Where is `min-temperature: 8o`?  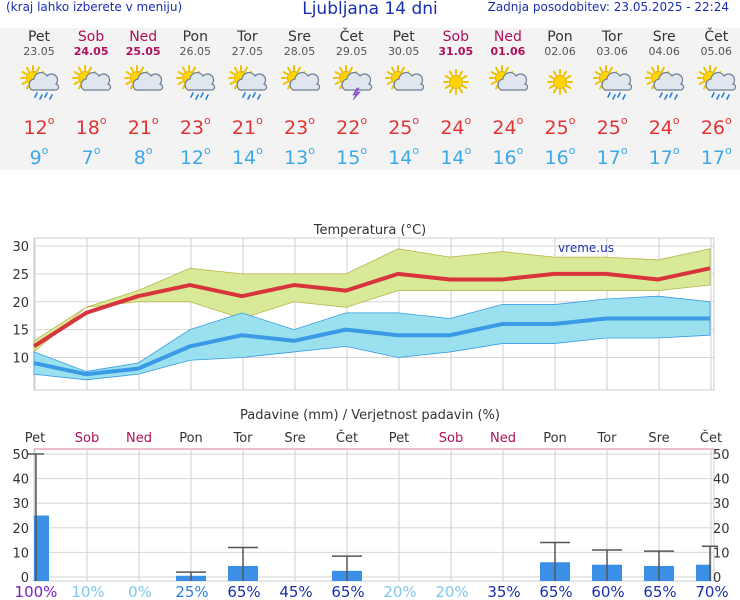
min-temperature: 8o is located at coordinates (143, 154).